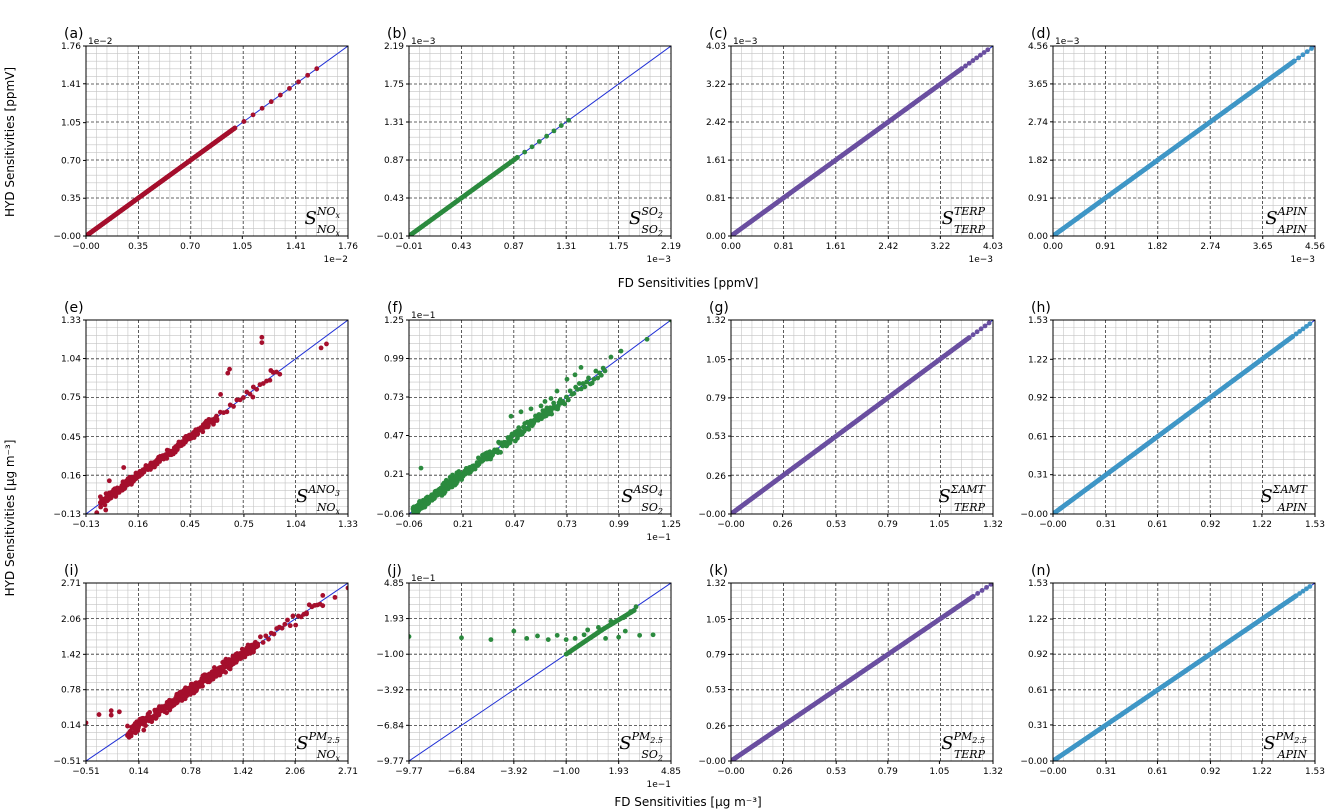 This screenshot has height=811, width=1331. Describe the element at coordinates (1038, 438) in the screenshot. I see `y-tick-label: 0.61` at that location.